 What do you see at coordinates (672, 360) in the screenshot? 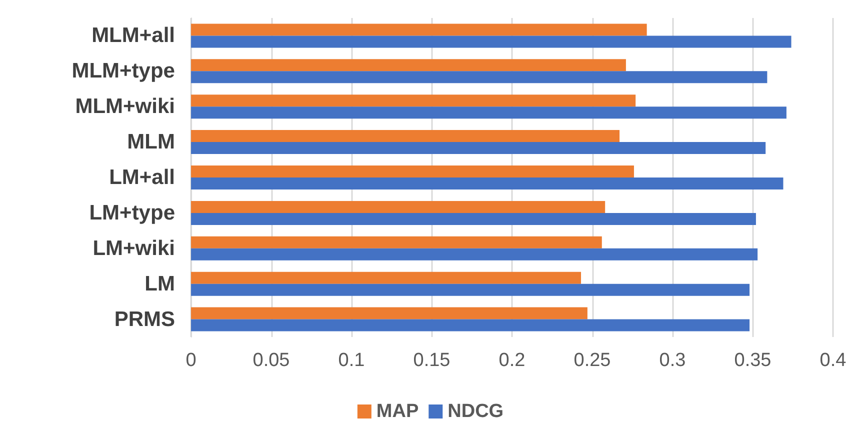
I see `x-tick-label: 0.3` at bounding box center [672, 360].